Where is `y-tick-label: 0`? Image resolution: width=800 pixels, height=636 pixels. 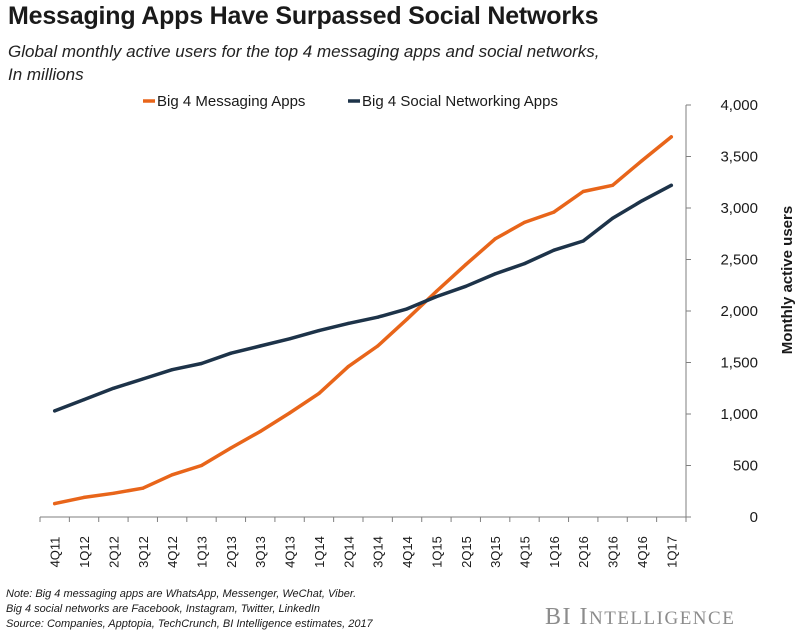
y-tick-label: 0 is located at coordinates (754, 517).